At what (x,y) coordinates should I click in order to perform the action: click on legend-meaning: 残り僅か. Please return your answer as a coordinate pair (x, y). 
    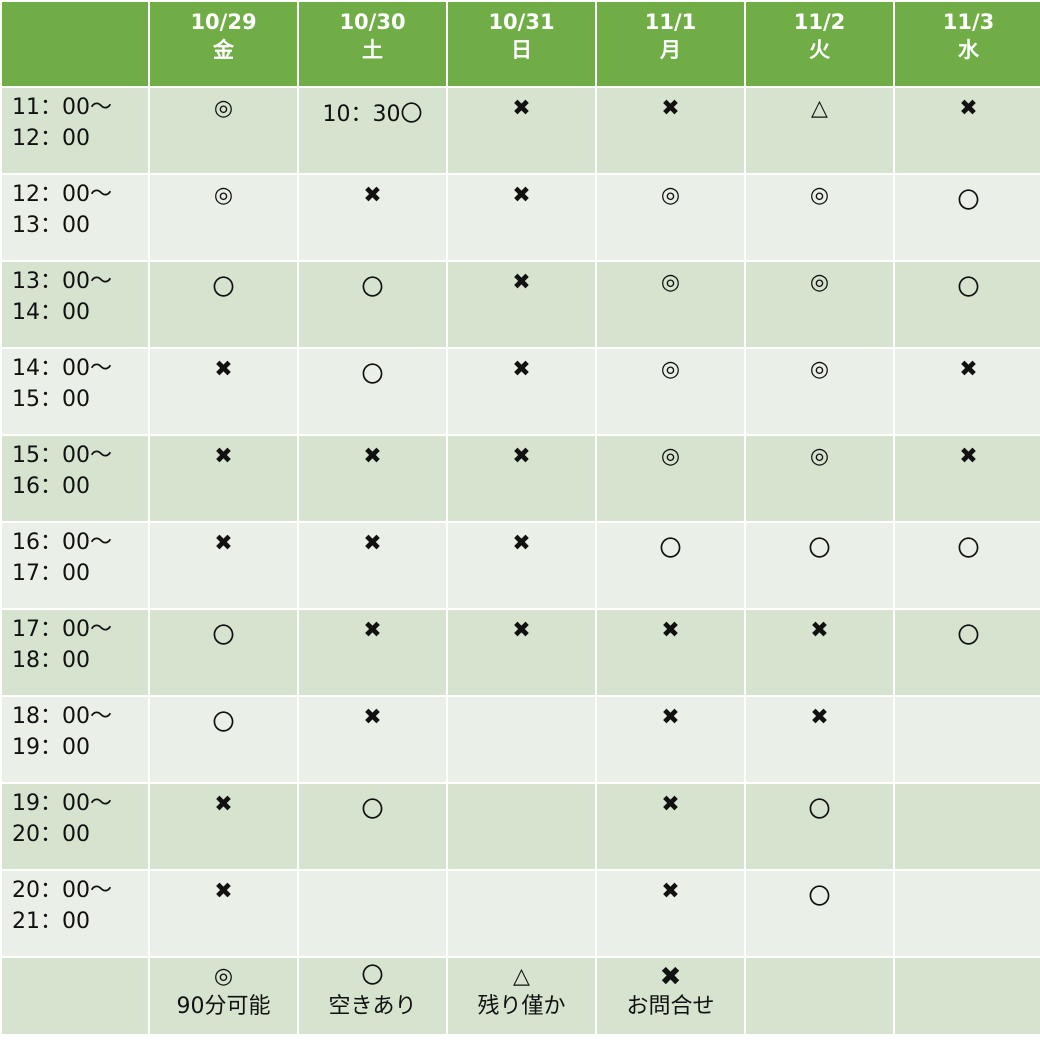
    Looking at the image, I should click on (521, 1006).